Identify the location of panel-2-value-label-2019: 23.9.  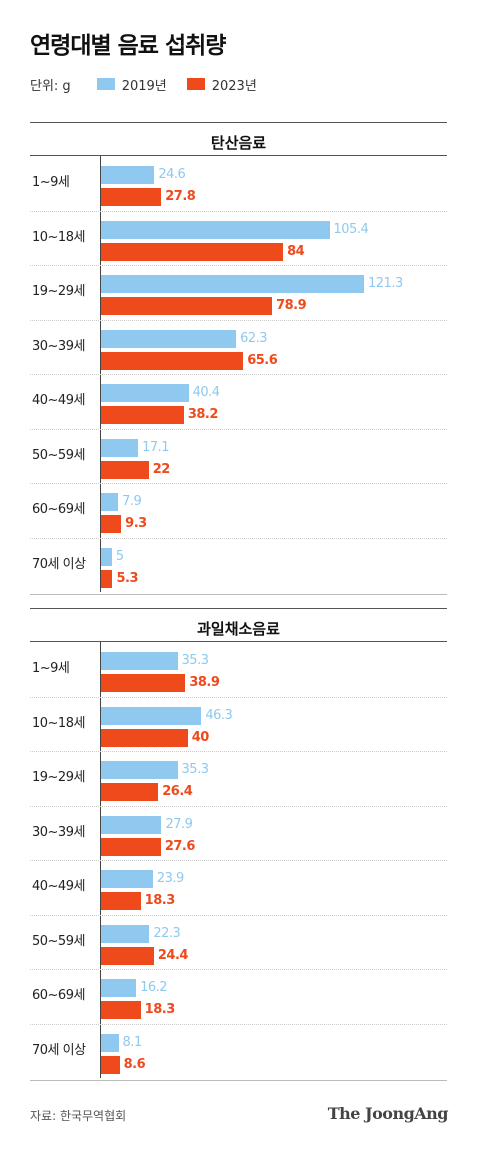
(170, 878).